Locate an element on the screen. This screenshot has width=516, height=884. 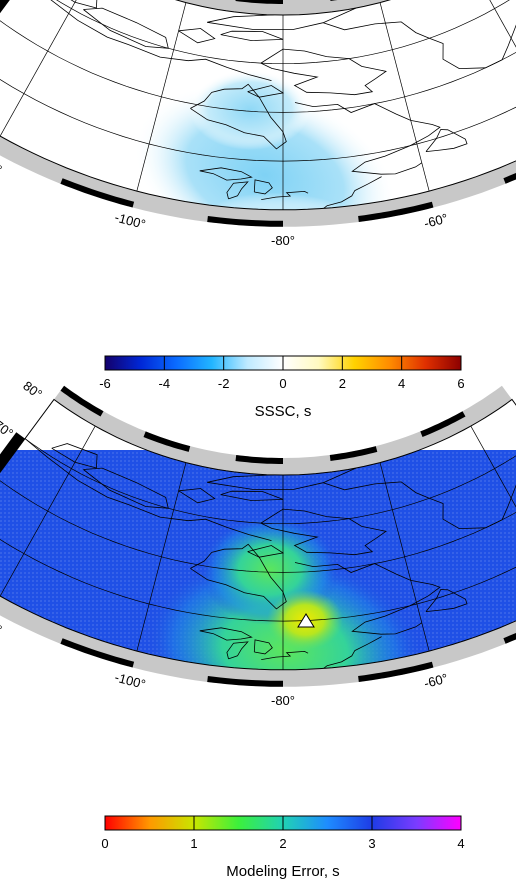
colorbar-ticks: 0 1 2 3 4 is located at coordinates (283, 833).